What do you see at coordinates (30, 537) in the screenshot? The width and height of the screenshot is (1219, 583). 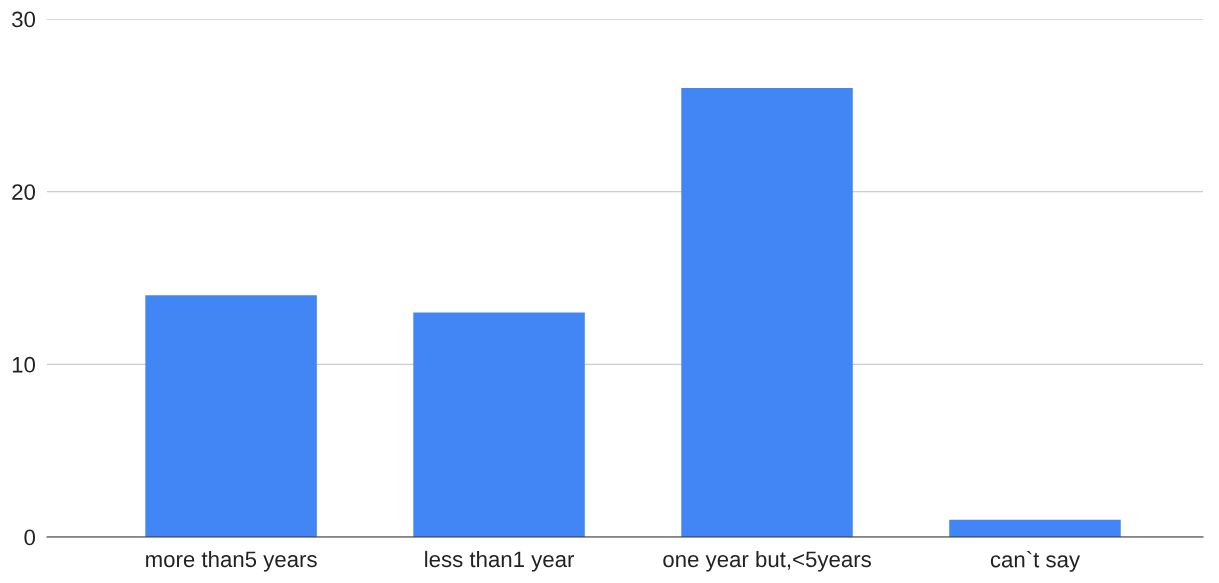 I see `y-tick-label: 0` at bounding box center [30, 537].